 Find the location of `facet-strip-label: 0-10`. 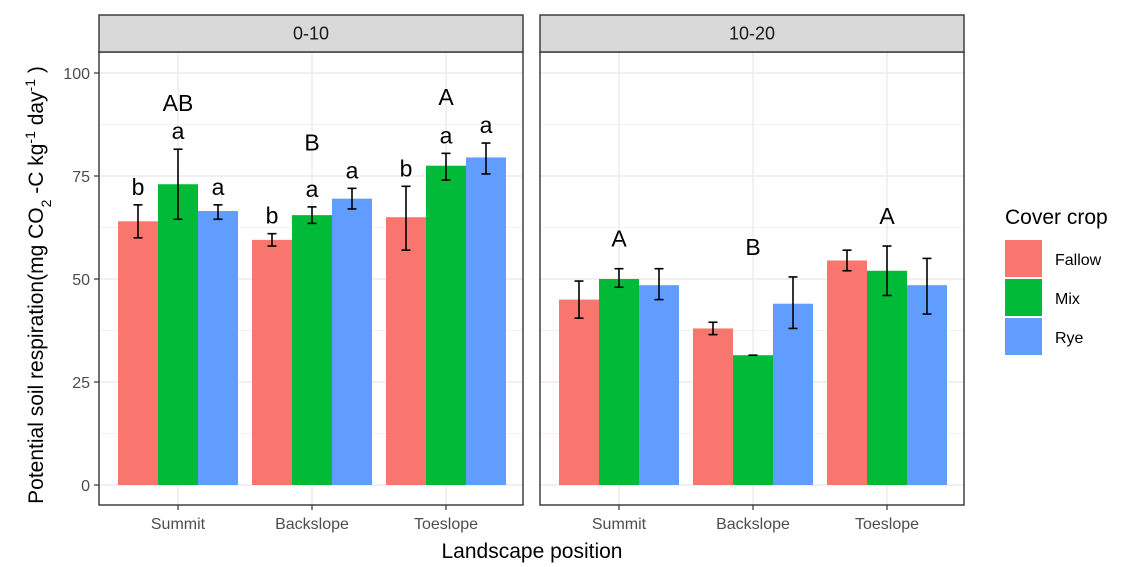

facet-strip-label: 0-10 is located at coordinates (311, 34).